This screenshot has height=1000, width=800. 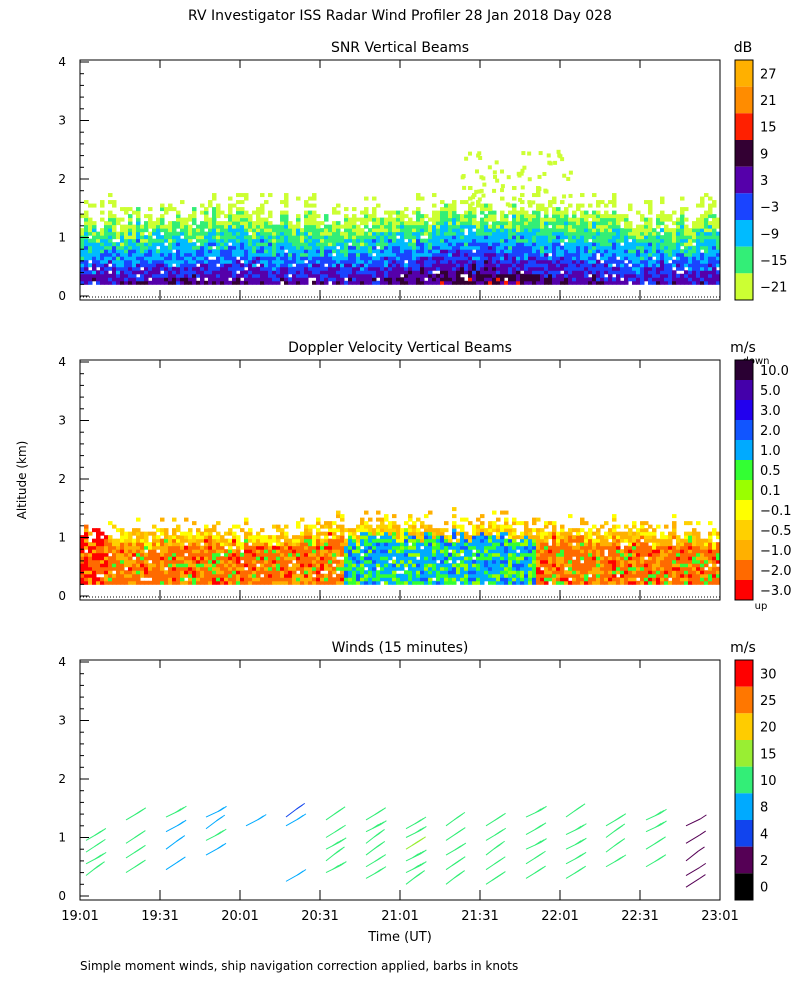 What do you see at coordinates (744, 233) in the screenshot?
I see `colorbar-swatch` at bounding box center [744, 233].